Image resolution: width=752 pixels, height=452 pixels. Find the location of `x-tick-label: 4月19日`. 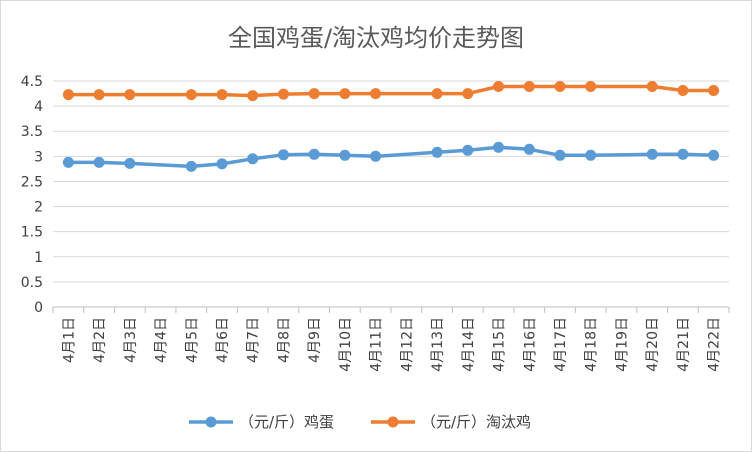

x-tick-label: 4月19日 is located at coordinates (622, 344).